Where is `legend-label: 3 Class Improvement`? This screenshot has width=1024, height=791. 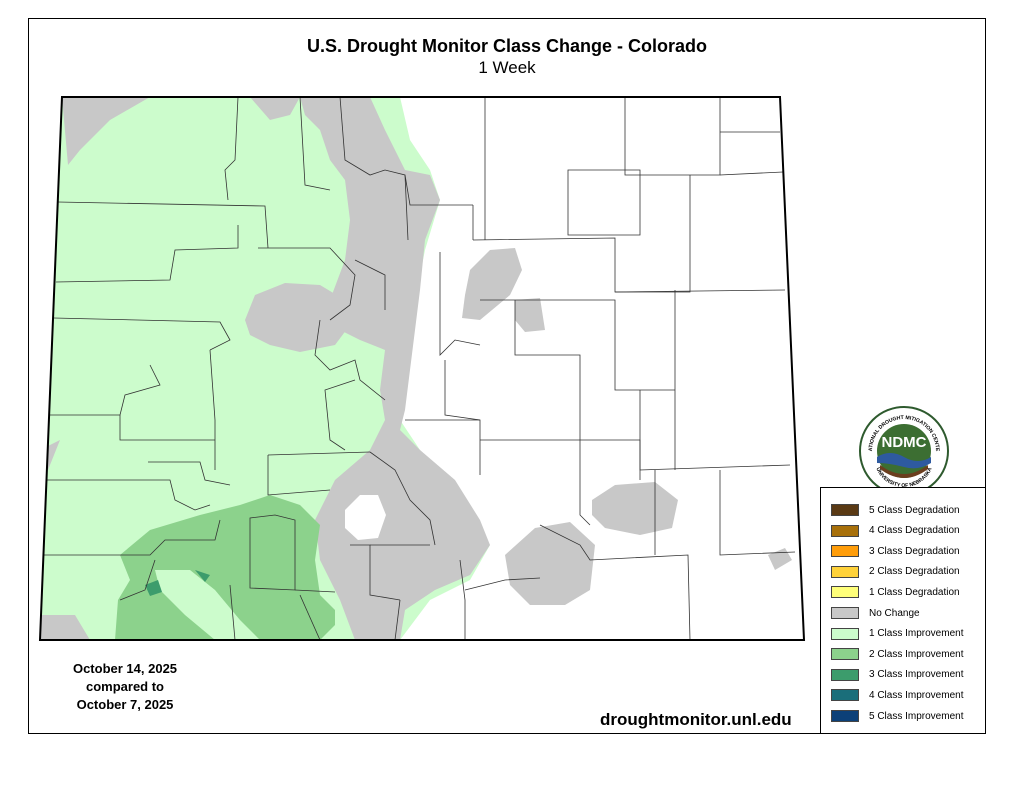 legend-label: 3 Class Improvement is located at coordinates (916, 675).